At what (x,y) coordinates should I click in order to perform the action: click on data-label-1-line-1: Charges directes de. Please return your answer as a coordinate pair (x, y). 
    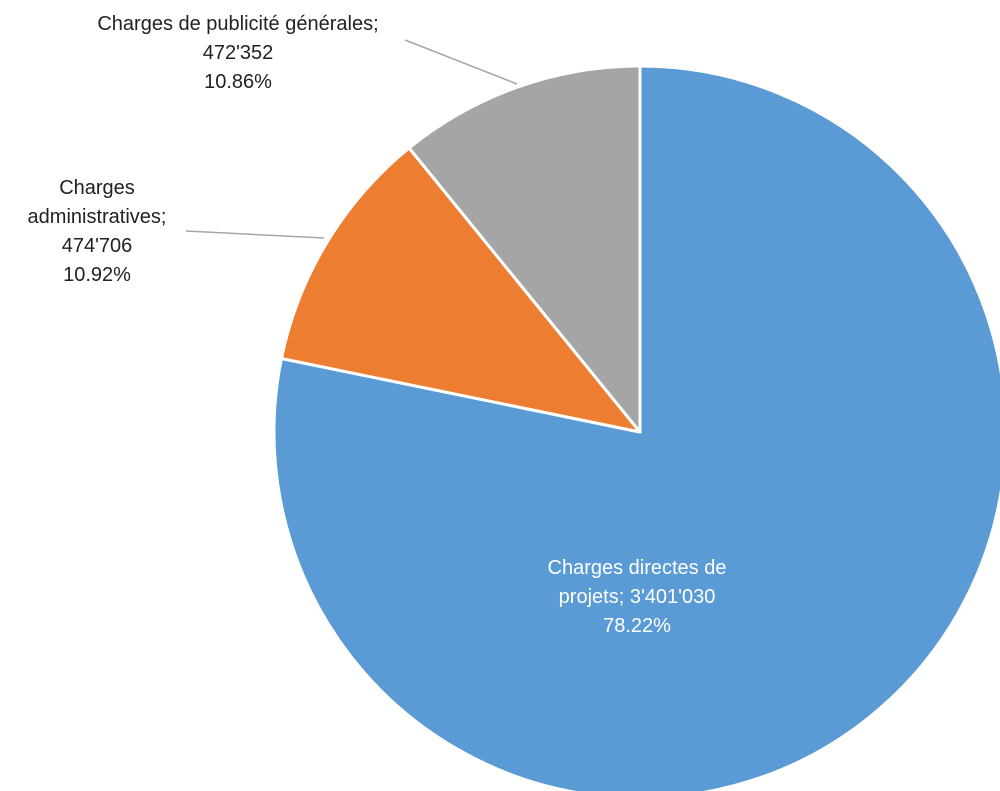
    Looking at the image, I should click on (637, 568).